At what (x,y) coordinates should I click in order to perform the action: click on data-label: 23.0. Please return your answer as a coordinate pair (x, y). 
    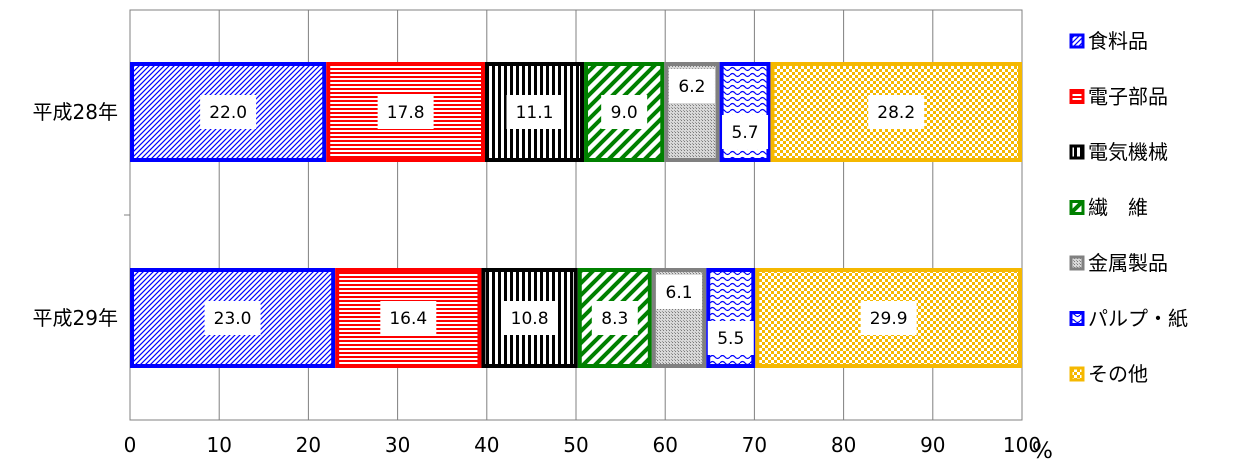
    Looking at the image, I should click on (233, 319).